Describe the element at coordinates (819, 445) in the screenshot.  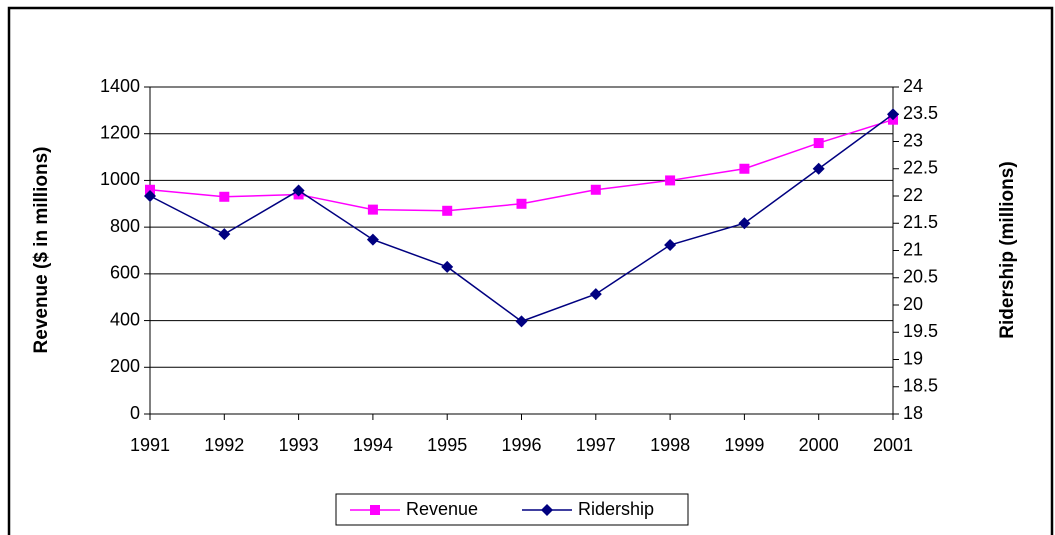
I see `x-tick-label: 2000` at that location.